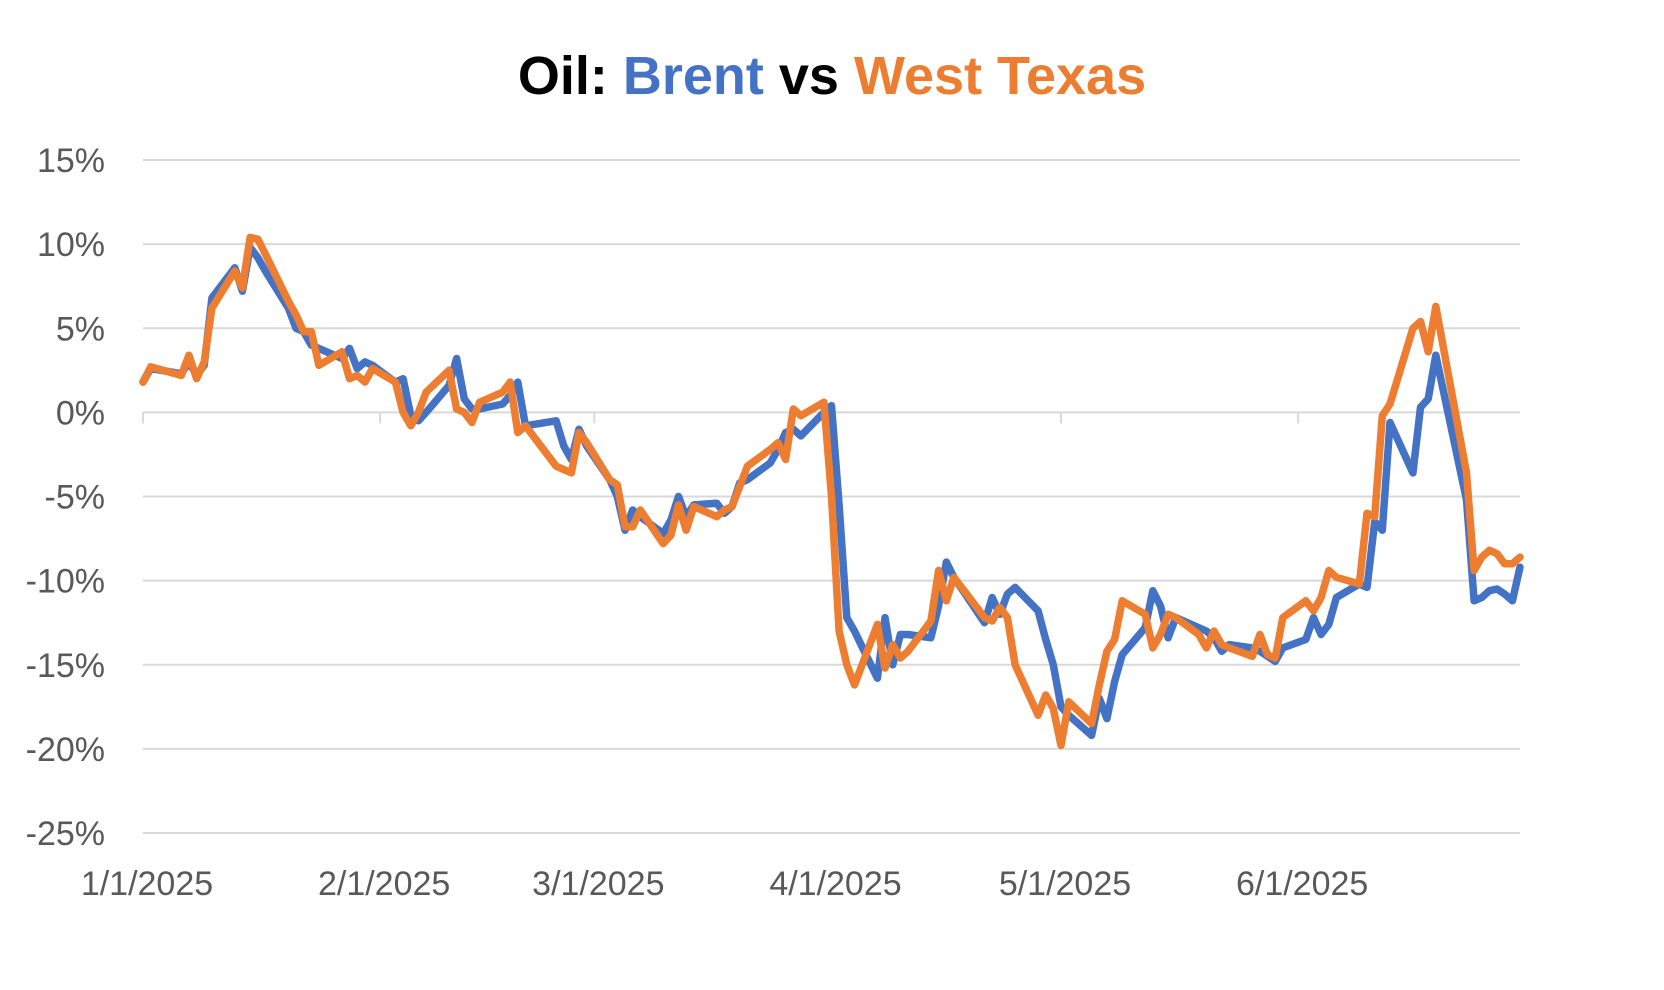 Image resolution: width=1664 pixels, height=990 pixels. What do you see at coordinates (1000, 76) in the screenshot?
I see `chart-title-west-texas: West Texas` at bounding box center [1000, 76].